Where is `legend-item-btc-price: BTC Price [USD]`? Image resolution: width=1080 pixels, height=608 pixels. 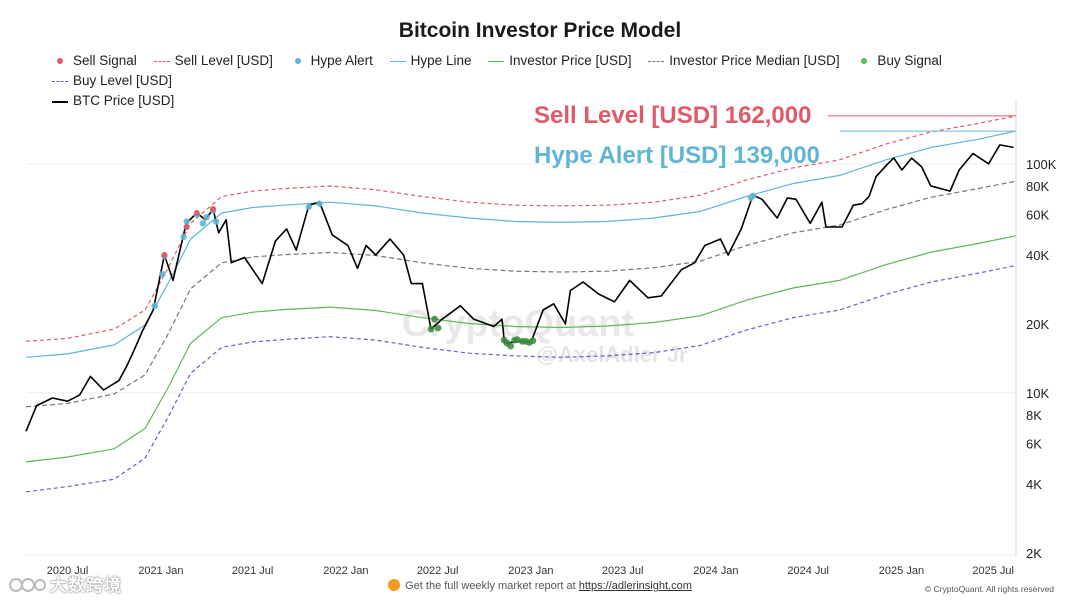 legend-item-btc-price: BTC Price [USD] is located at coordinates (113, 101).